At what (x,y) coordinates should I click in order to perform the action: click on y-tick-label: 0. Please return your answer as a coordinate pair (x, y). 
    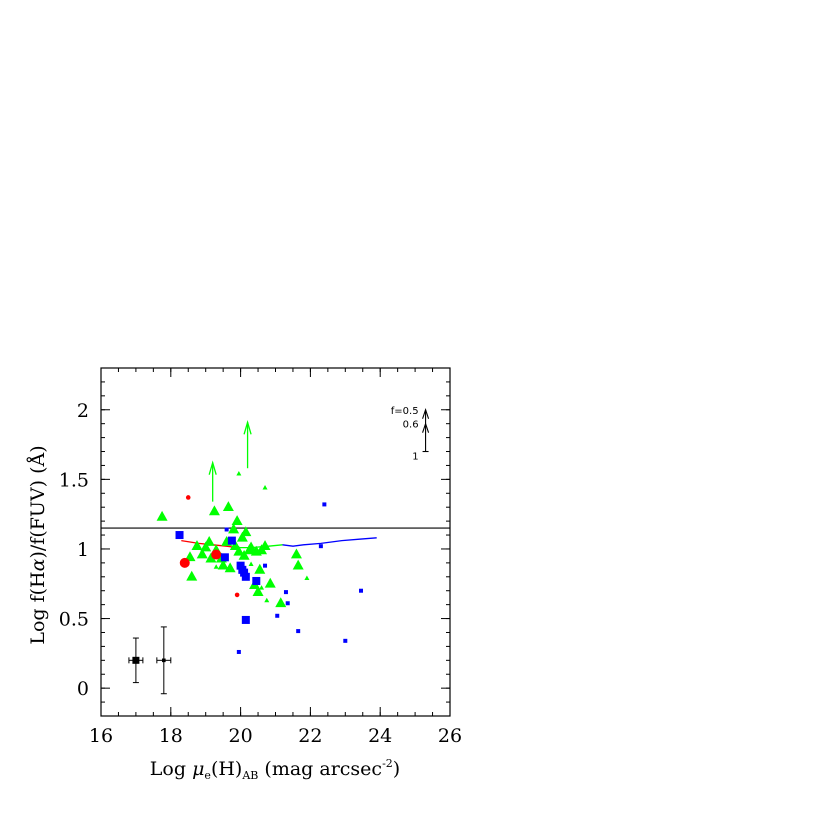
    Looking at the image, I should click on (83, 689).